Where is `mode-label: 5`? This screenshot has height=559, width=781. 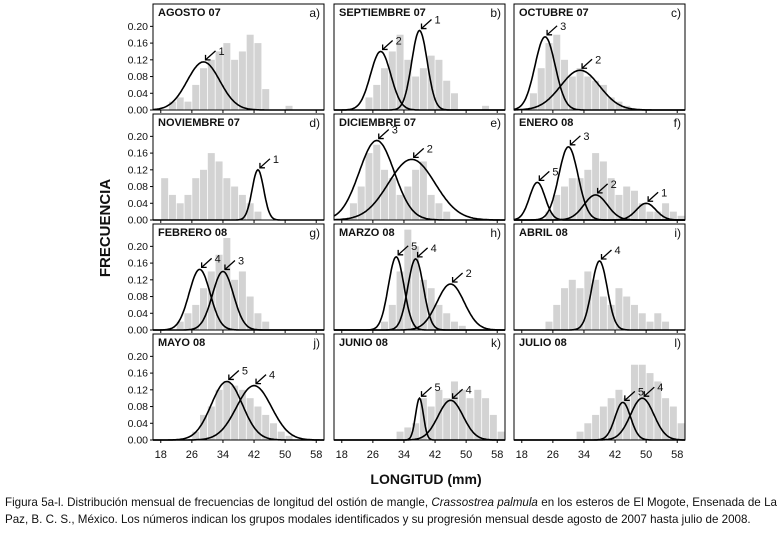
mode-label: 5 is located at coordinates (438, 388).